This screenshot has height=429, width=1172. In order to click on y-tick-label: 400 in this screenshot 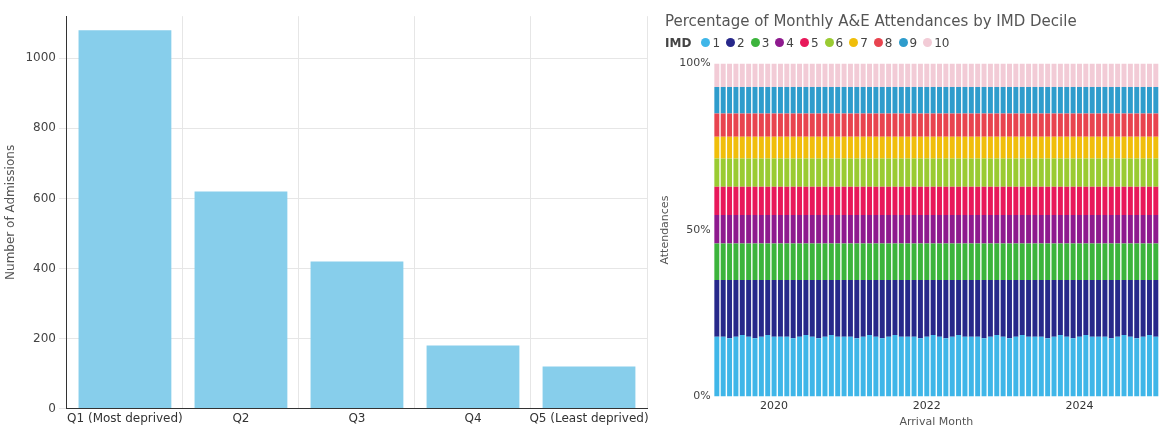, I will do `click(44, 267)`.